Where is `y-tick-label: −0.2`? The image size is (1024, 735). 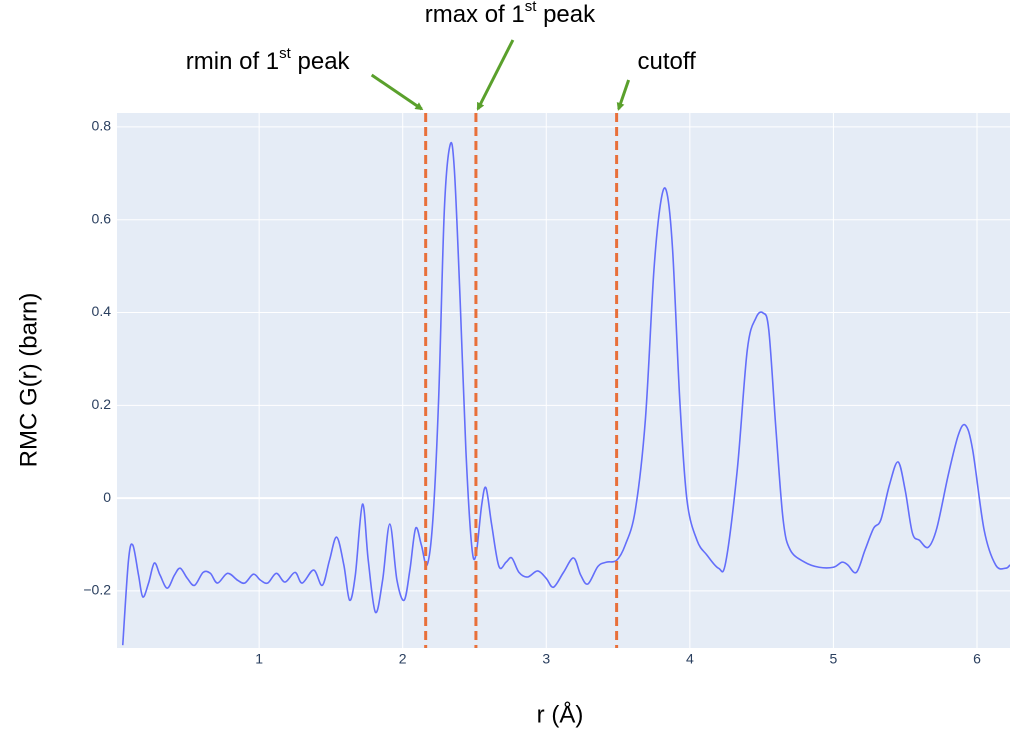 y-tick-label: −0.2 is located at coordinates (97, 590).